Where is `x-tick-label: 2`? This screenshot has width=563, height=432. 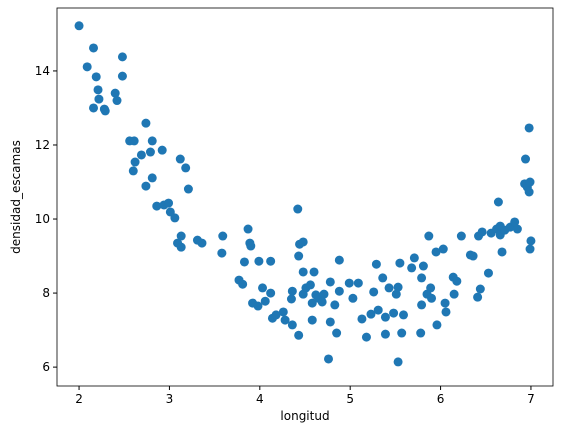 x-tick-label: 2 is located at coordinates (79, 399).